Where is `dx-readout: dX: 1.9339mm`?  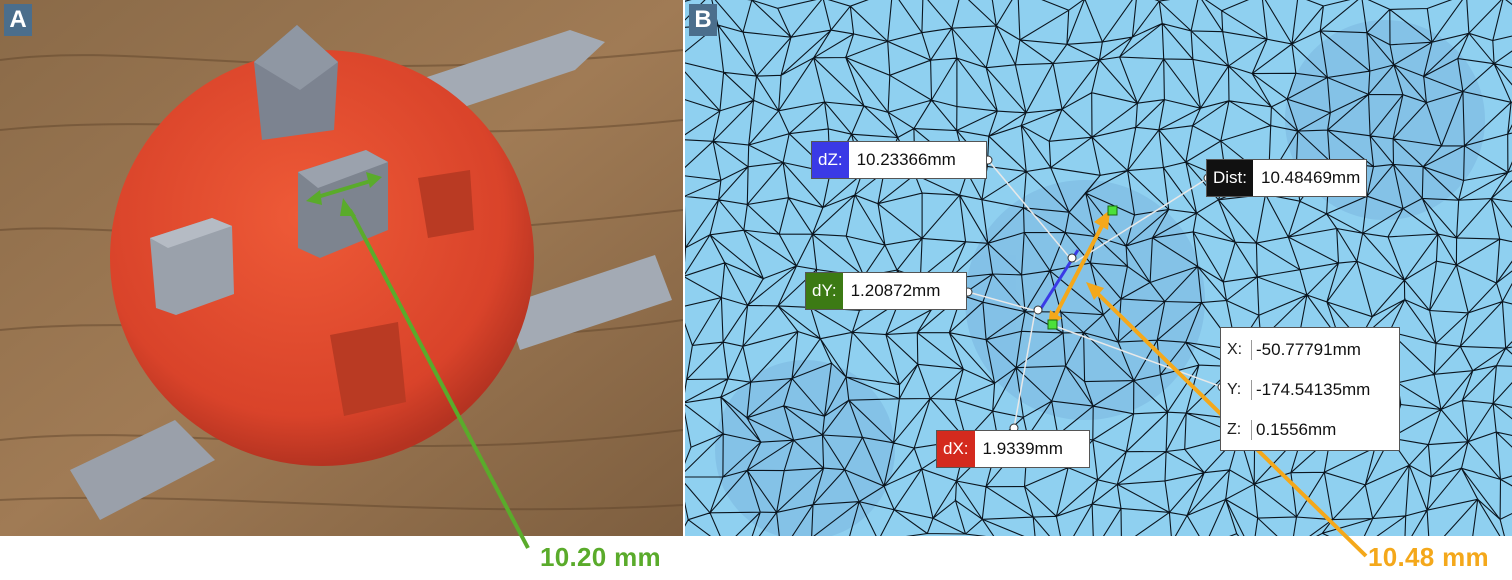
dx-readout: dX: 1.9339mm is located at coordinates (1013, 449).